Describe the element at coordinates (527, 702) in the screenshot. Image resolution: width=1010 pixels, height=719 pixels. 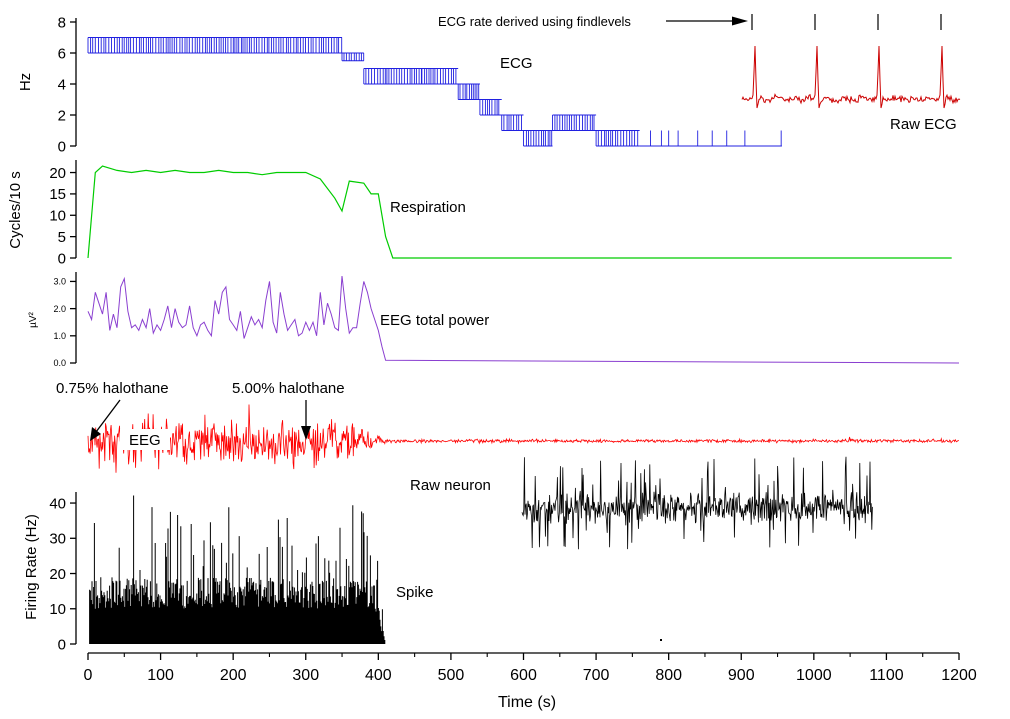
I see `x-axis-label: Time (s)` at that location.